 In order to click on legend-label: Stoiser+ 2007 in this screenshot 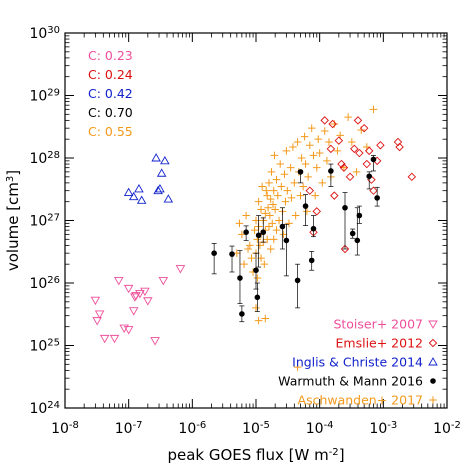, I will do `click(378, 324)`.